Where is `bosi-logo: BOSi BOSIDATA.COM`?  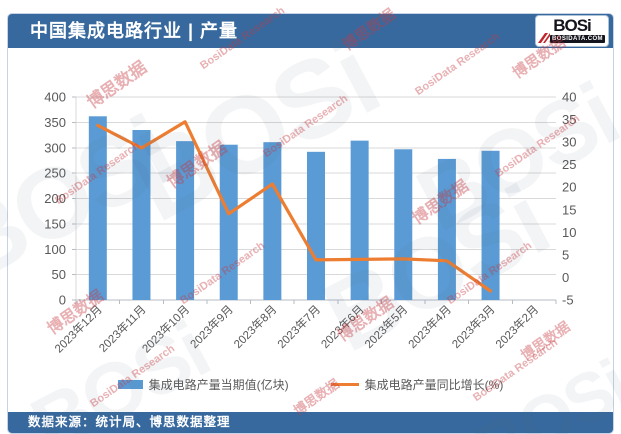 bosi-logo: BOSi BOSIDATA.COM is located at coordinates (572, 31).